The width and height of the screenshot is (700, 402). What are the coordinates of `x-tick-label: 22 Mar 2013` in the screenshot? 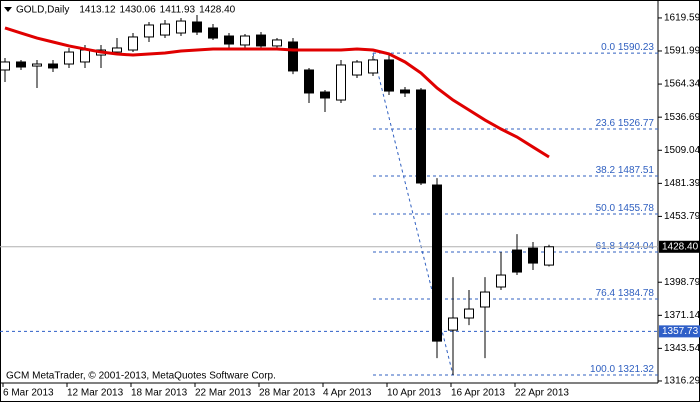 It's located at (223, 393).